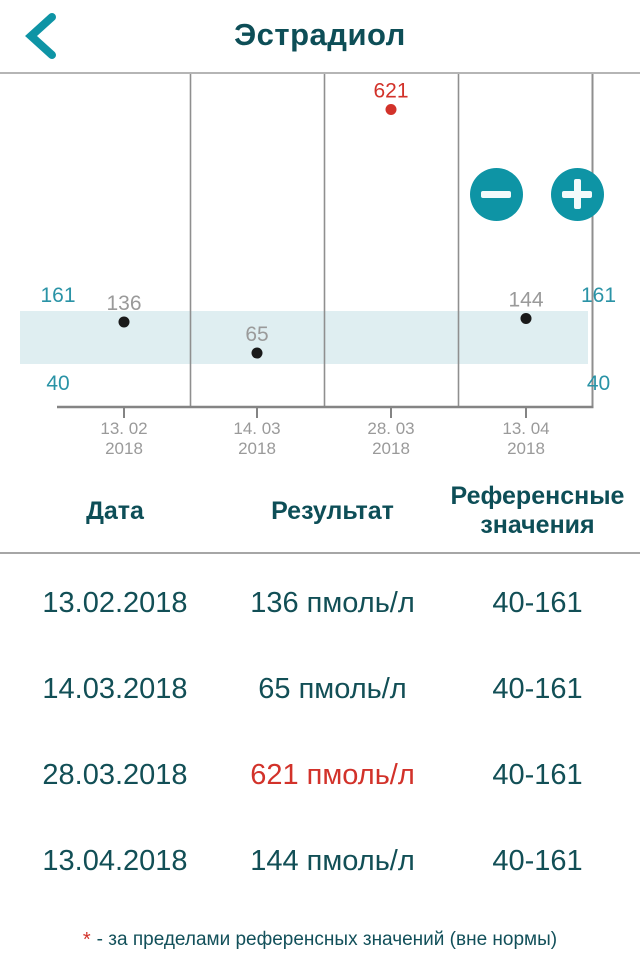 The image size is (640, 960). I want to click on back-button, so click(42, 36).